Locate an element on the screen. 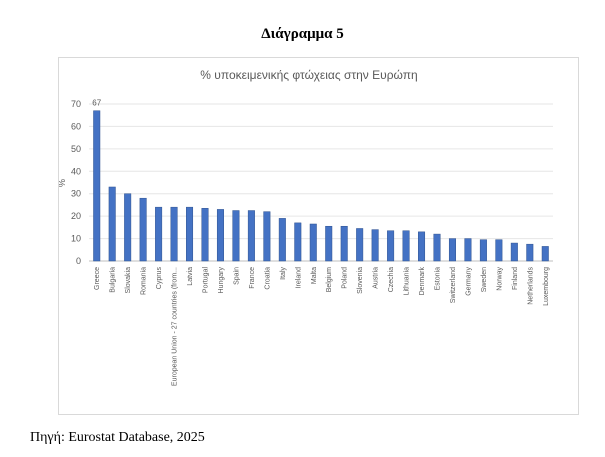 This screenshot has height=457, width=605. data-labels: 67 is located at coordinates (96, 103).